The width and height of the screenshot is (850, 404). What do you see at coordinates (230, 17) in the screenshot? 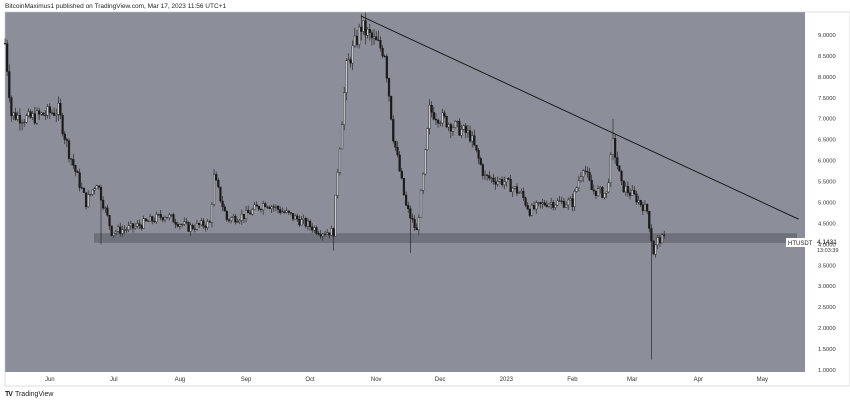
I see `ohlc-change: +0.0576 (+1.41%)` at bounding box center [230, 17].